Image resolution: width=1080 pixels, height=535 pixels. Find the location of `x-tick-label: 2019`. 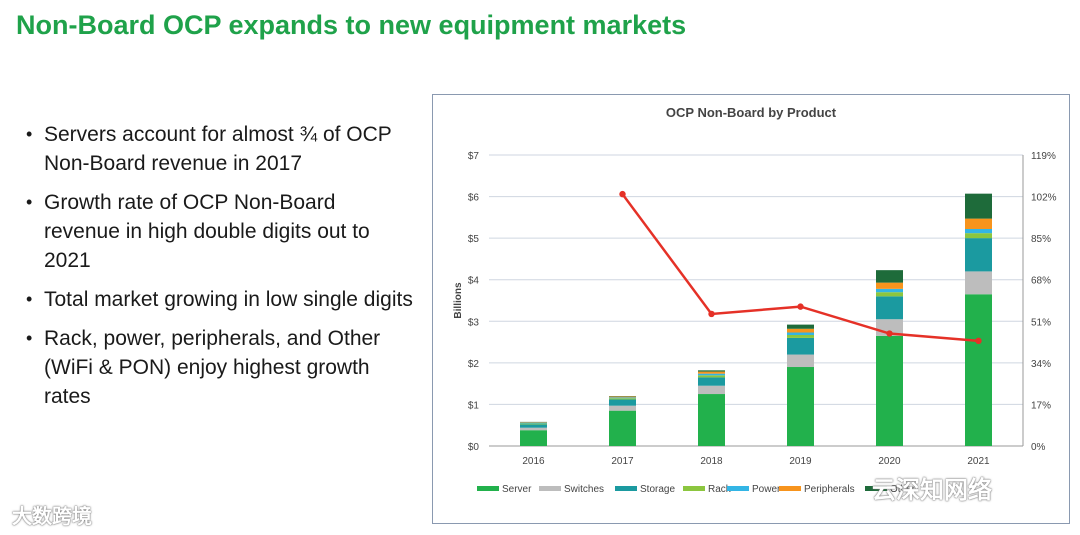

x-tick-label: 2019 is located at coordinates (800, 461).